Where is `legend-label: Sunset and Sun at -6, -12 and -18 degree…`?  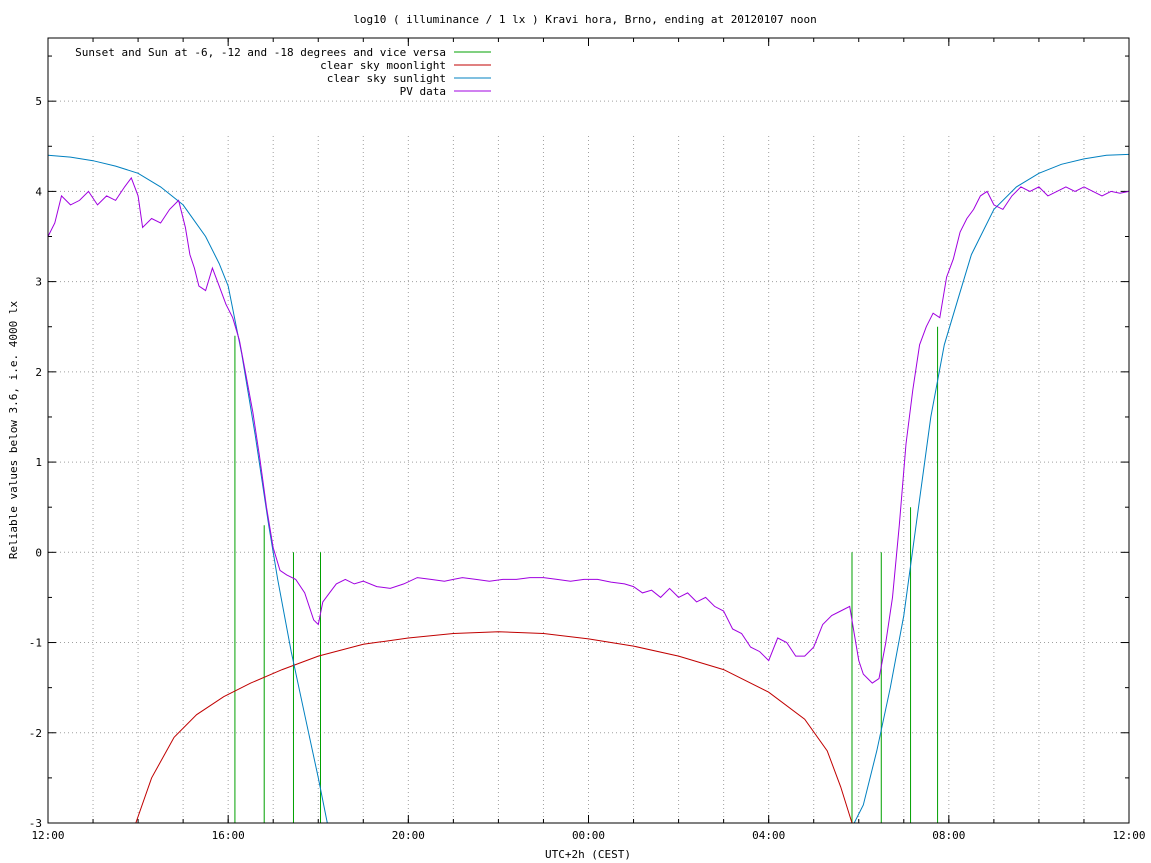 legend-label: Sunset and Sun at -6, -12 and -18 degree… is located at coordinates (260, 52).